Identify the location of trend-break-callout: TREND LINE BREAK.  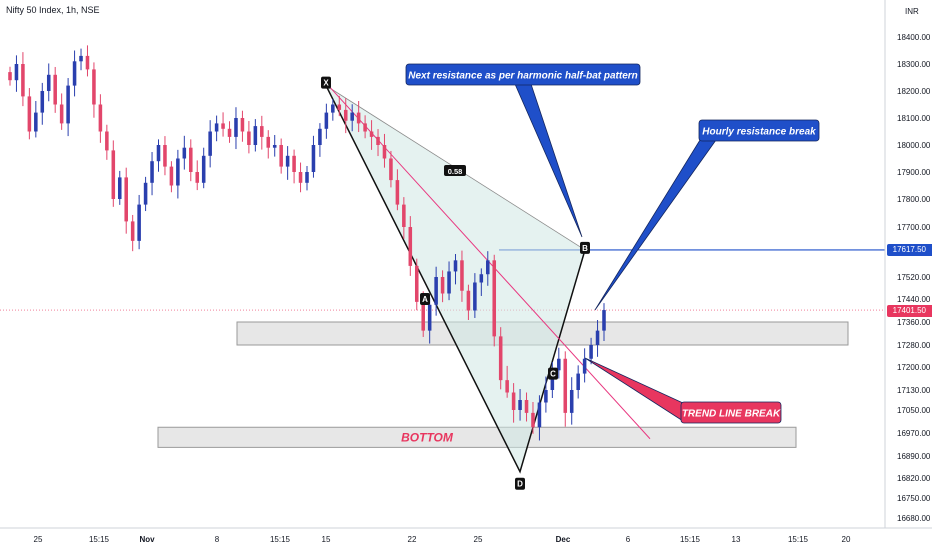
(683, 390).